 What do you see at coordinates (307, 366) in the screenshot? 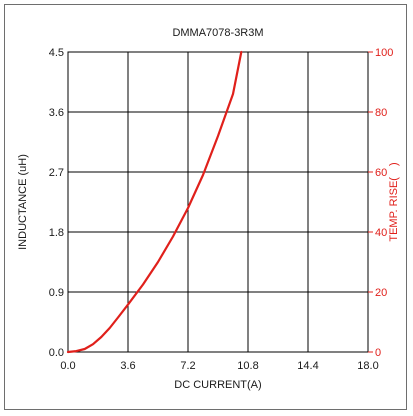
I see `x-tick-label: 14.4` at bounding box center [307, 366].